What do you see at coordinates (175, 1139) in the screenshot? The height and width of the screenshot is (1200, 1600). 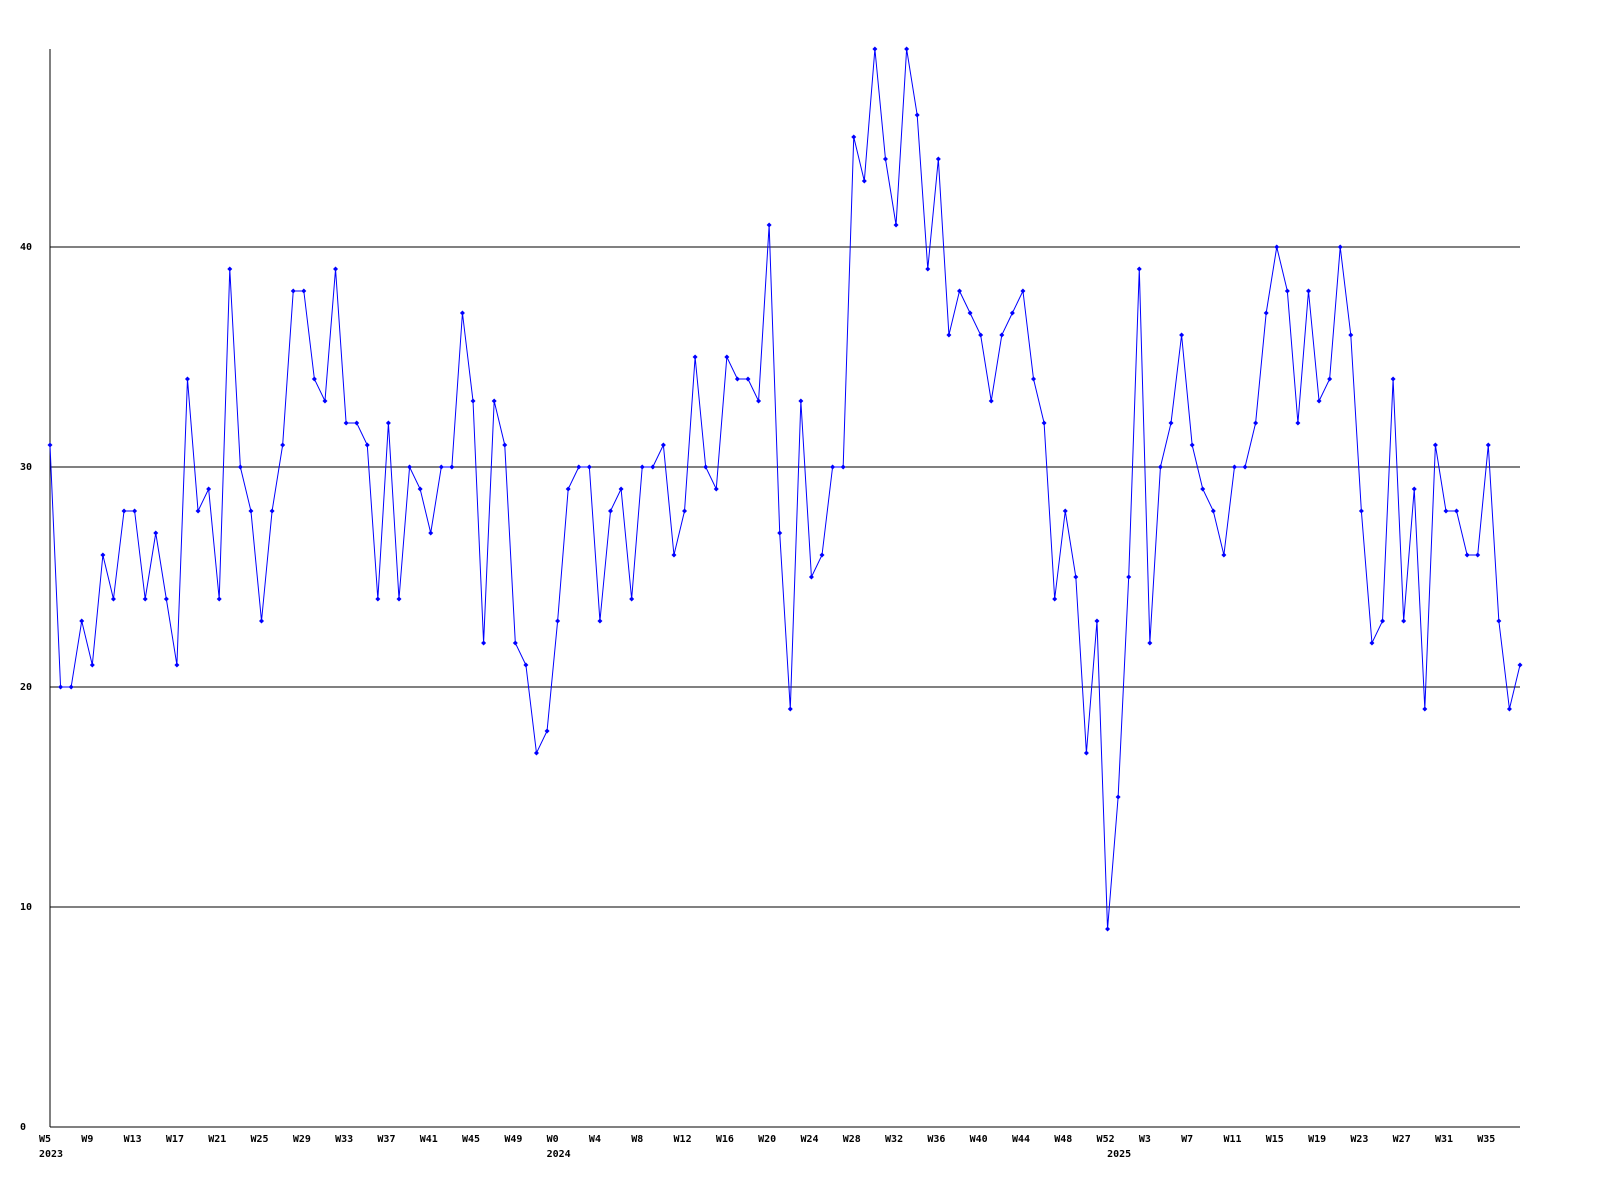 I see `x-tick-label: W17` at bounding box center [175, 1139].